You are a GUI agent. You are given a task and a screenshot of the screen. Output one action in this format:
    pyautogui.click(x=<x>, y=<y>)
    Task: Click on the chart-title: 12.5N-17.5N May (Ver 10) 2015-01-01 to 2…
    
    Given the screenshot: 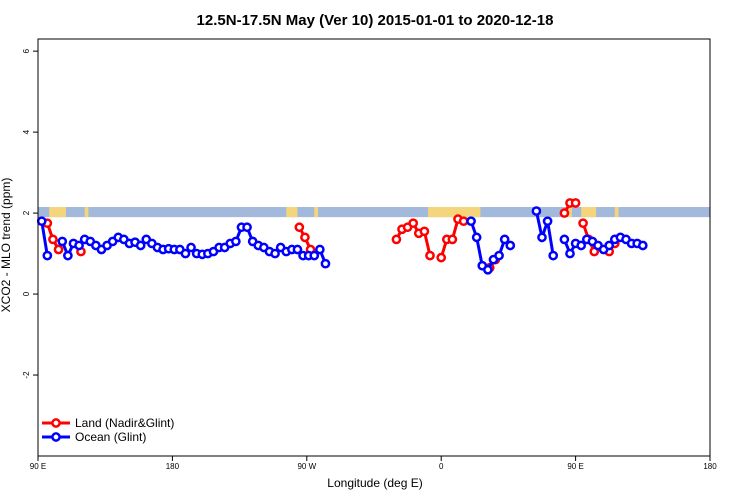 What is the action you would take?
    pyautogui.click(x=375, y=20)
    